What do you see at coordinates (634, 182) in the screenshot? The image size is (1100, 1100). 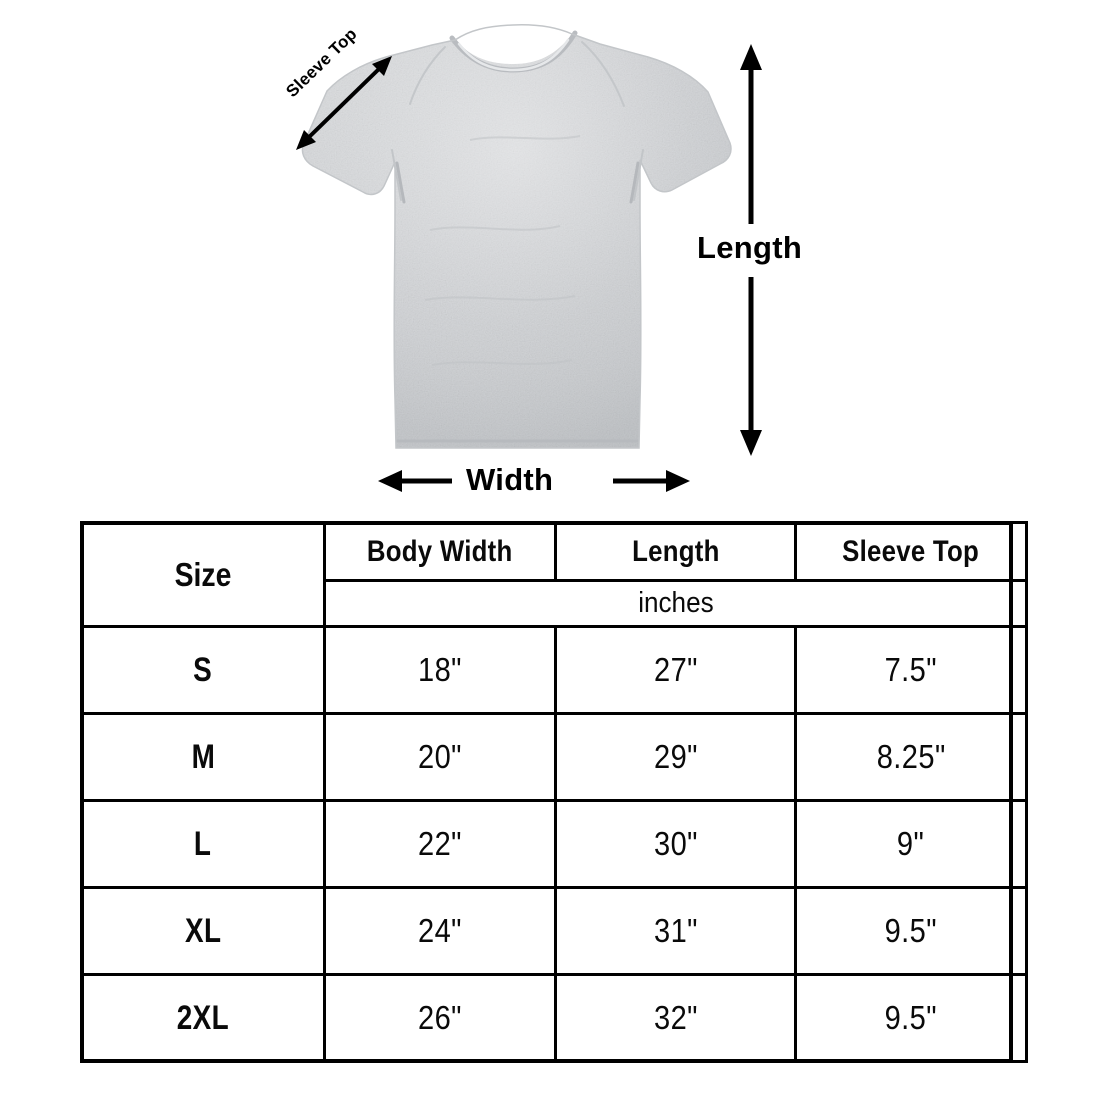 I see `right-armpit-seam` at bounding box center [634, 182].